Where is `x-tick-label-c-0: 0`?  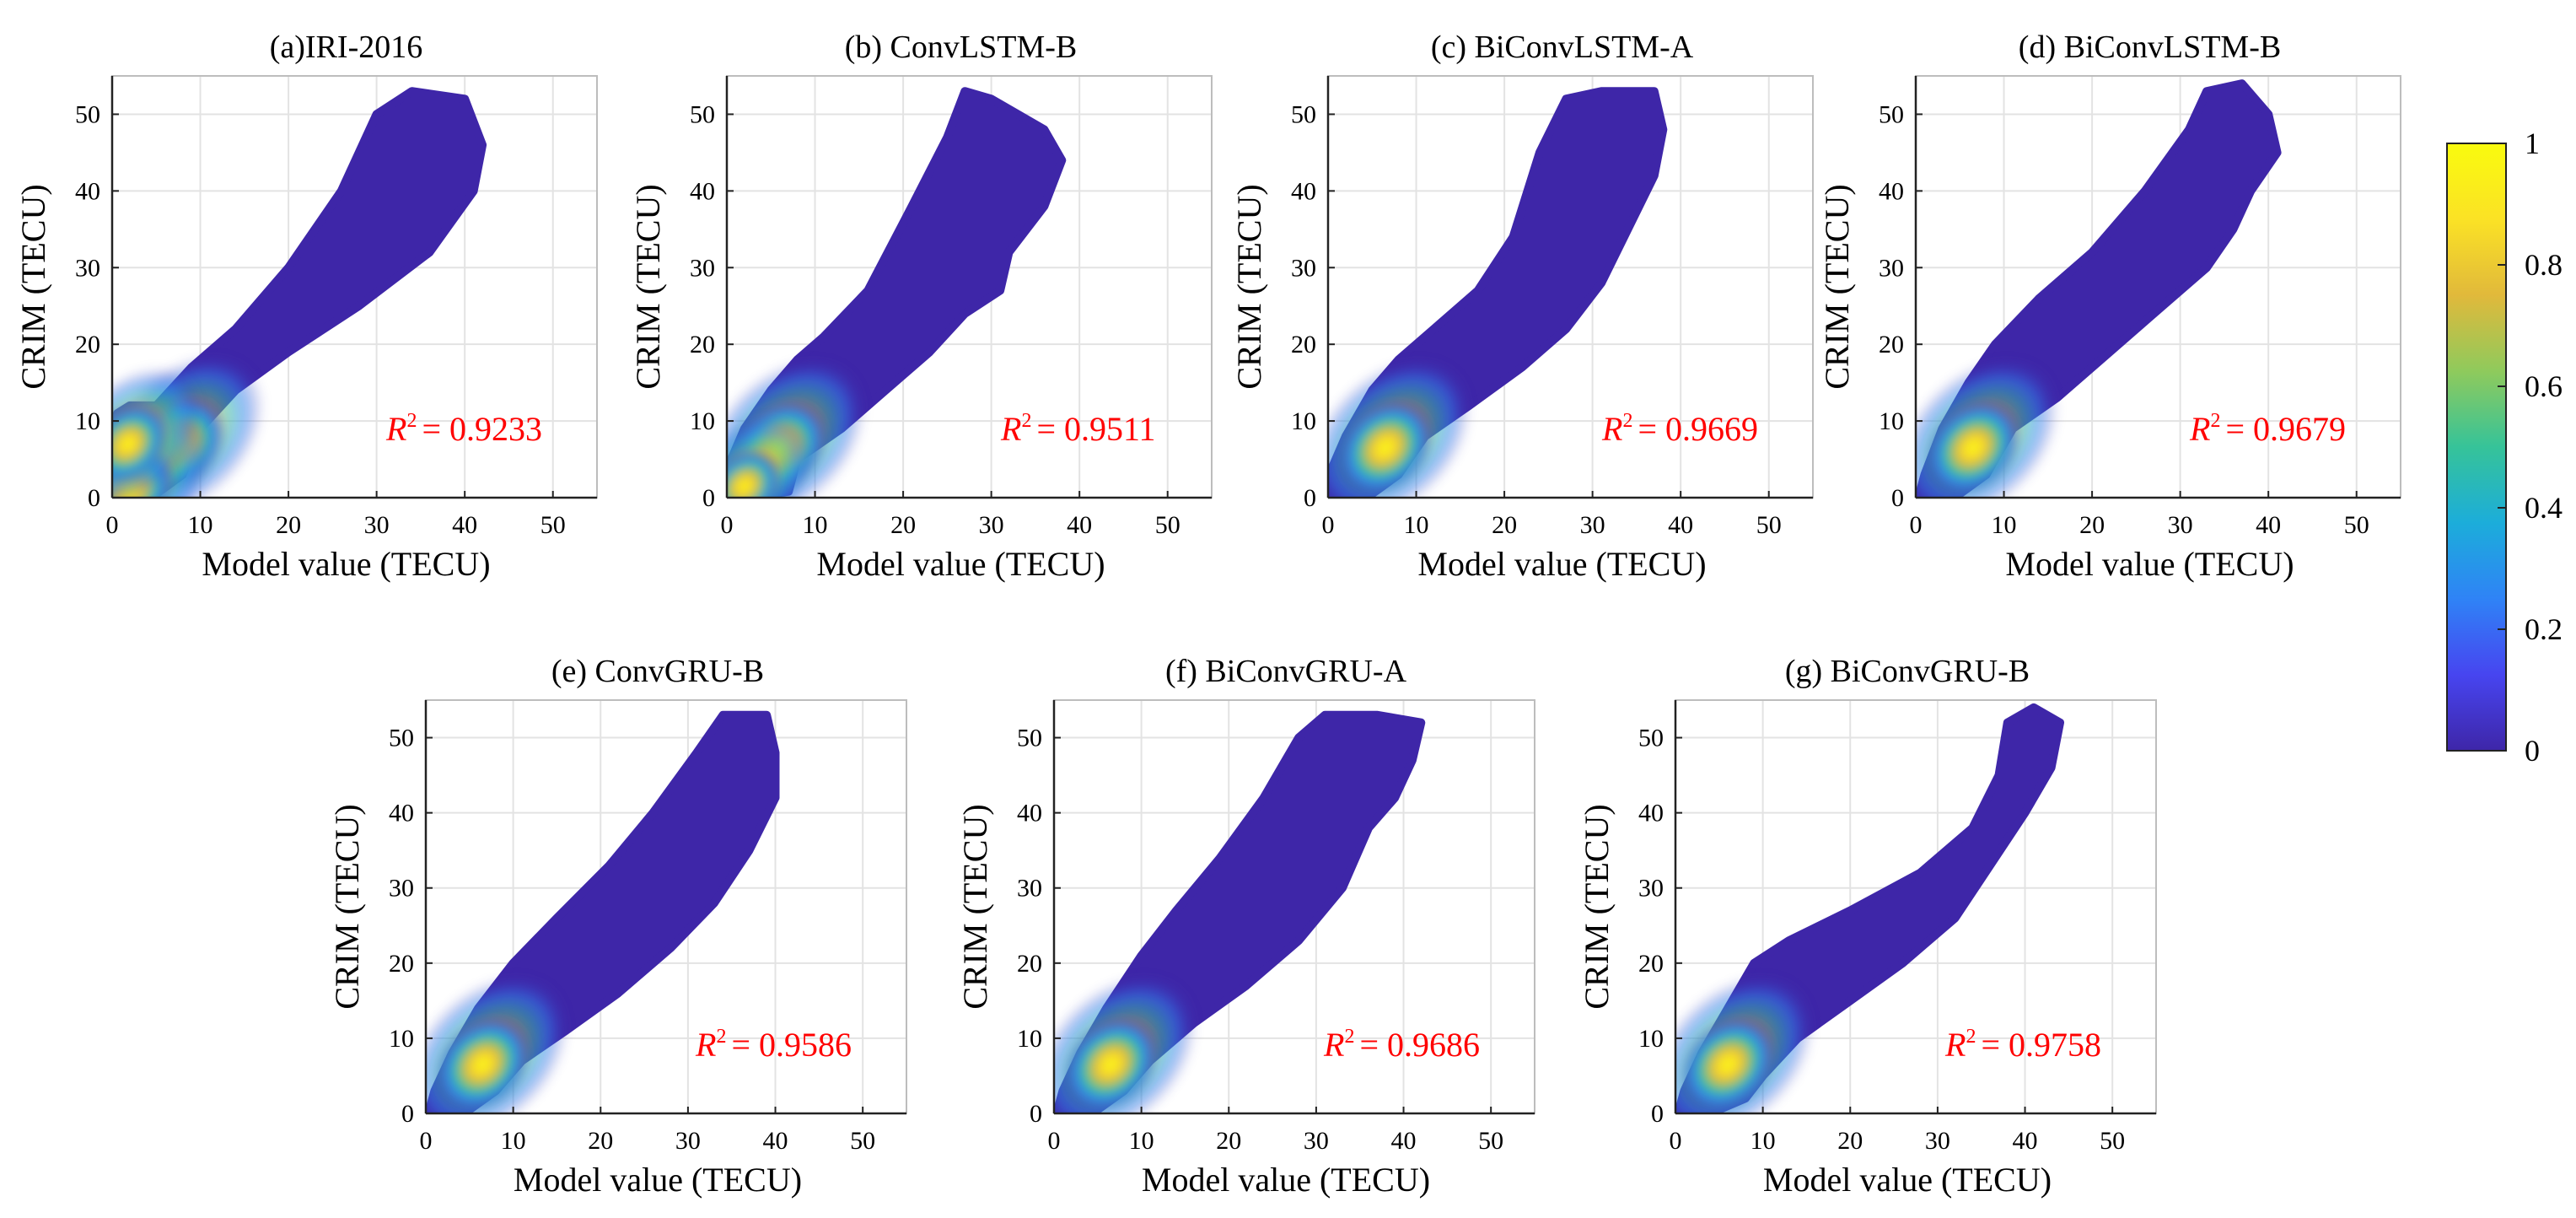 x-tick-label-c-0: 0 is located at coordinates (1328, 525).